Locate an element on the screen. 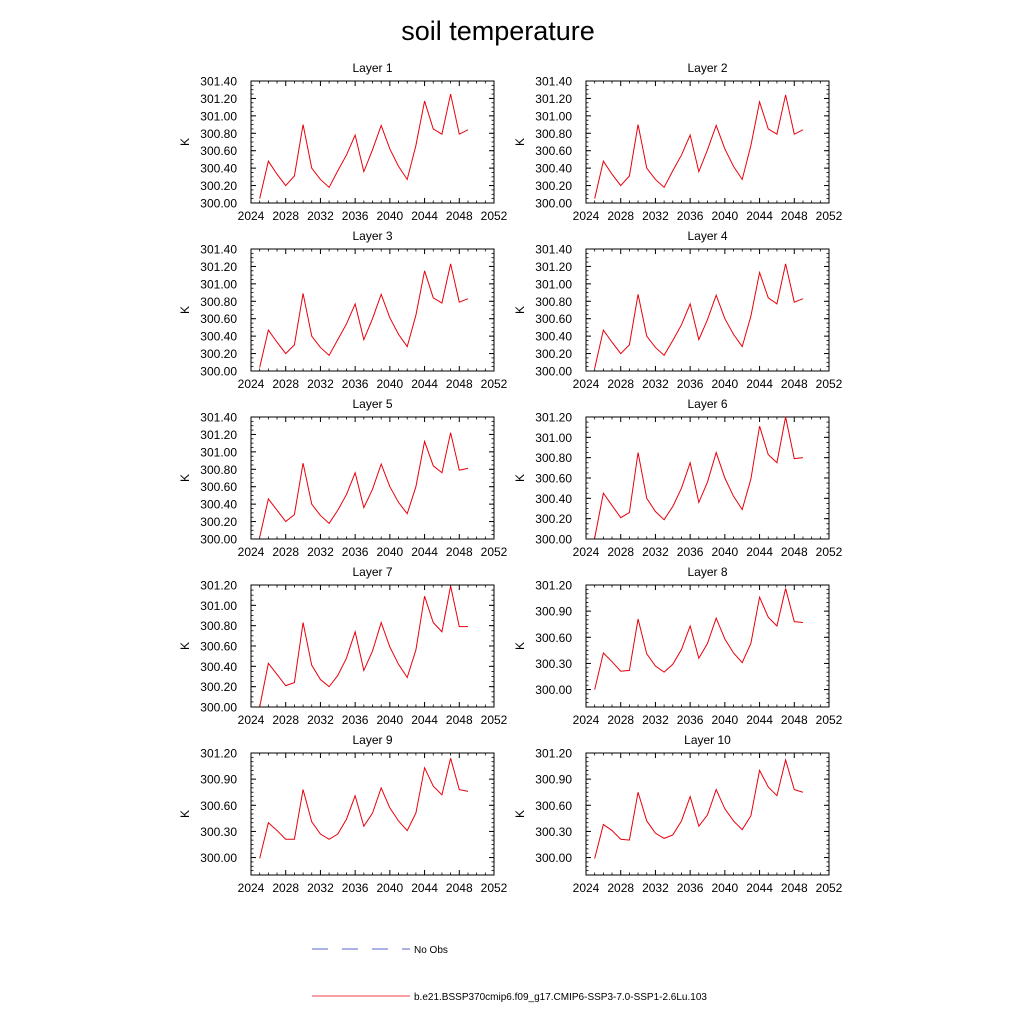  panel-title: Layer 6 is located at coordinates (707, 404).